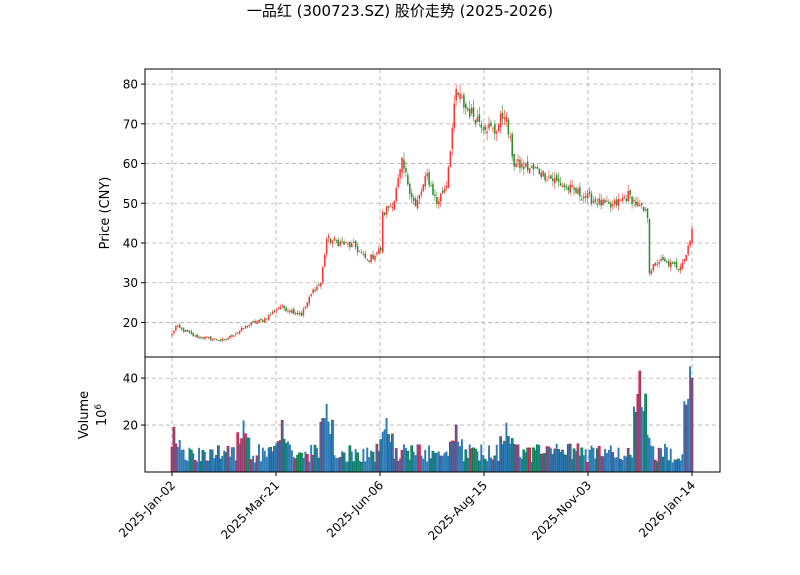 The height and width of the screenshot is (575, 800). I want to click on svg-text: 80, so click(130, 85).